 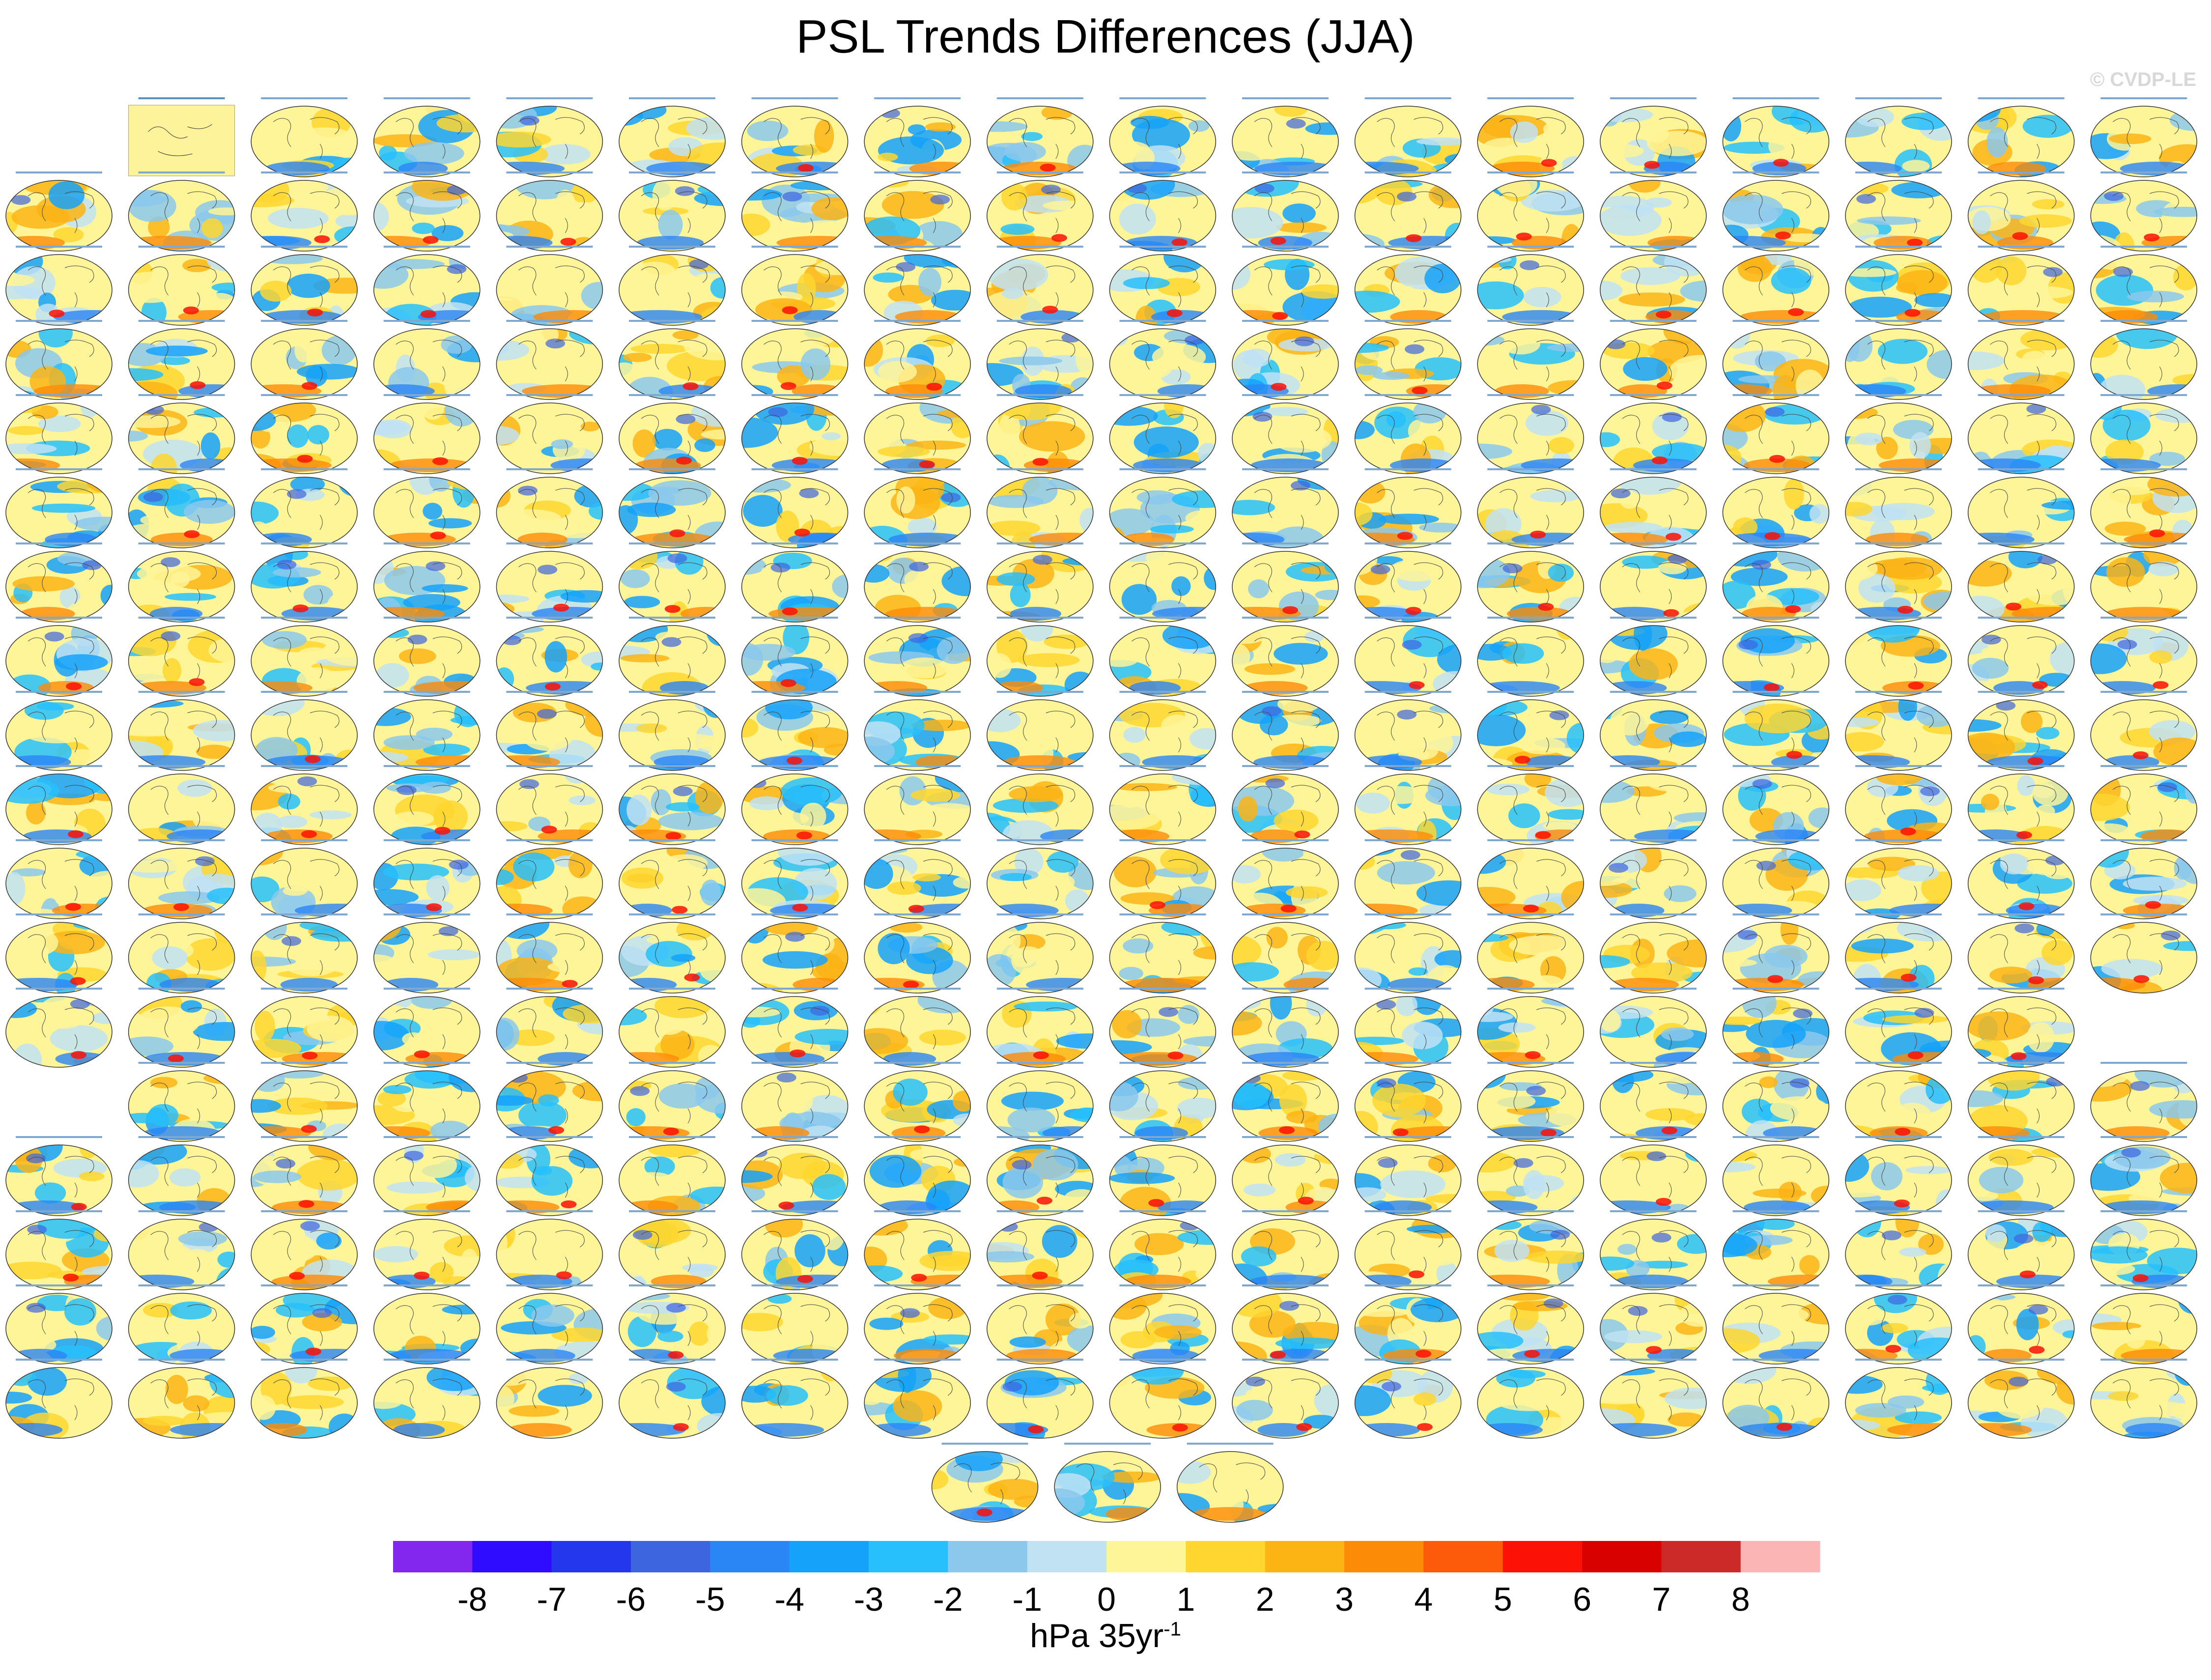 What do you see at coordinates (1662, 1599) in the screenshot?
I see `colorbar-tick-label: 7` at bounding box center [1662, 1599].